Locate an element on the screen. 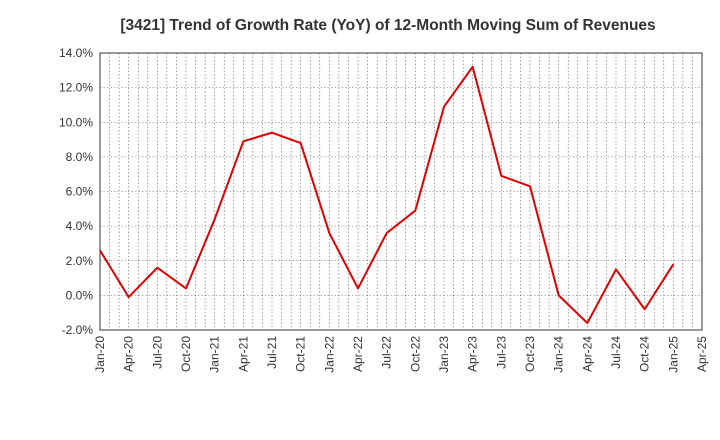 The height and width of the screenshot is (440, 720). y-tick-label: -2.0% is located at coordinates (78, 330).